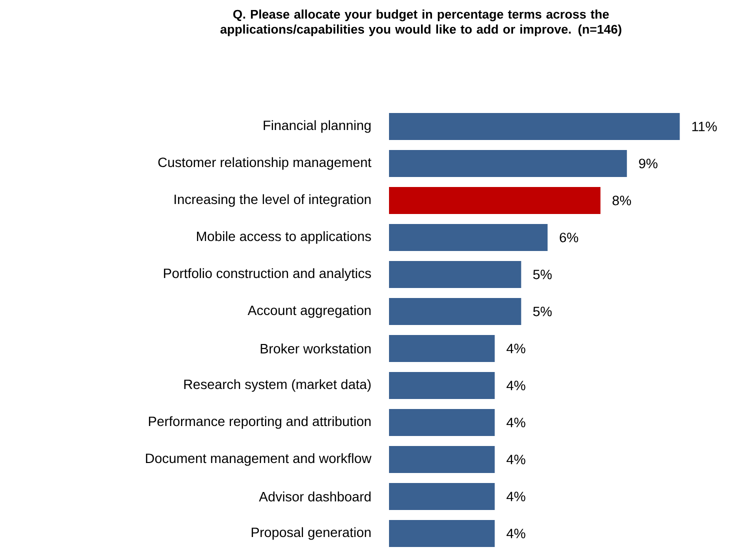 Image resolution: width=739 pixels, height=552 pixels. I want to click on data-label: 11%, so click(704, 127).